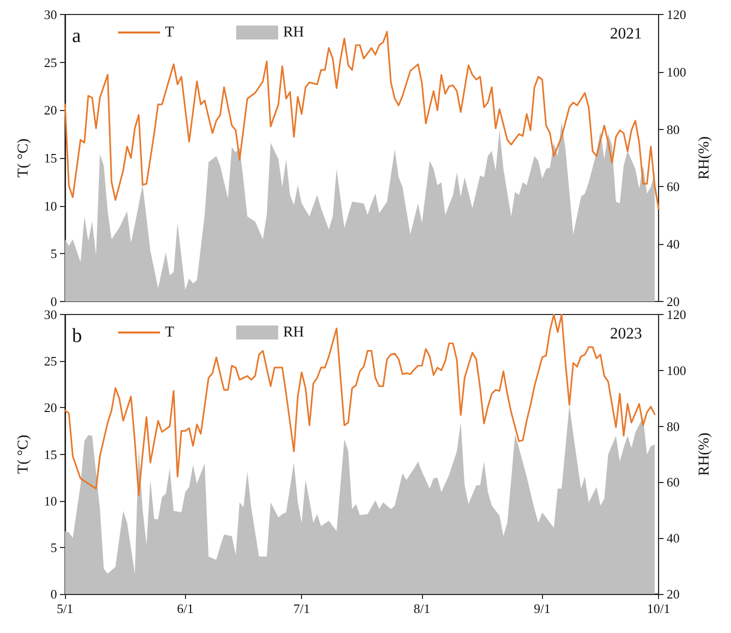 This screenshot has height=633, width=731. I want to click on annotation: a, so click(76, 36).